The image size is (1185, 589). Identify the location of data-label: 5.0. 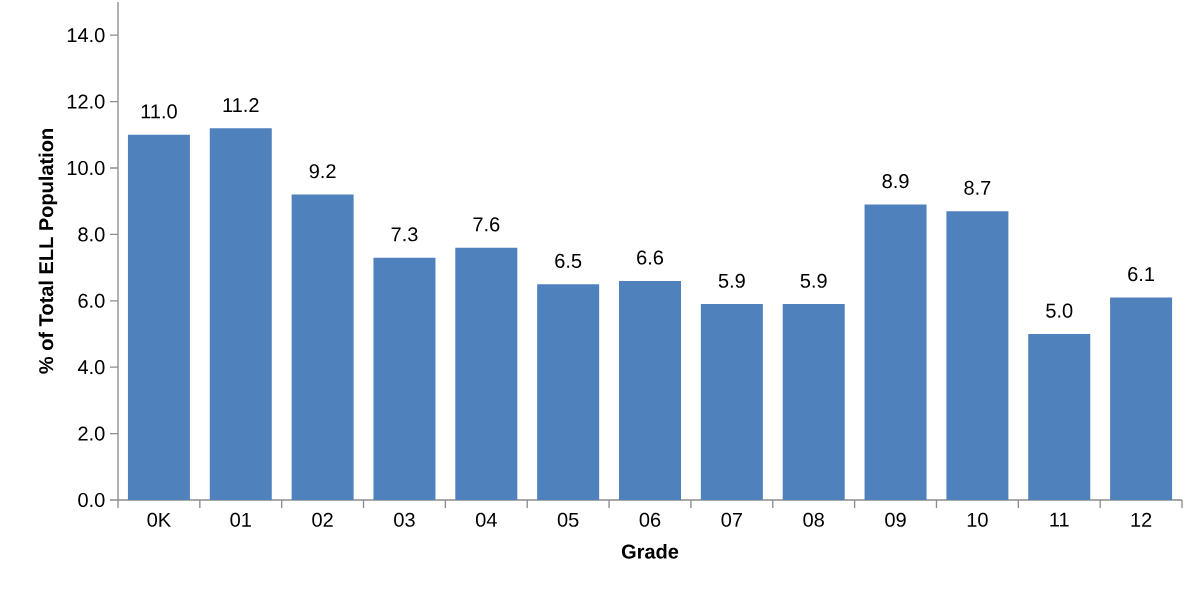
(1059, 310).